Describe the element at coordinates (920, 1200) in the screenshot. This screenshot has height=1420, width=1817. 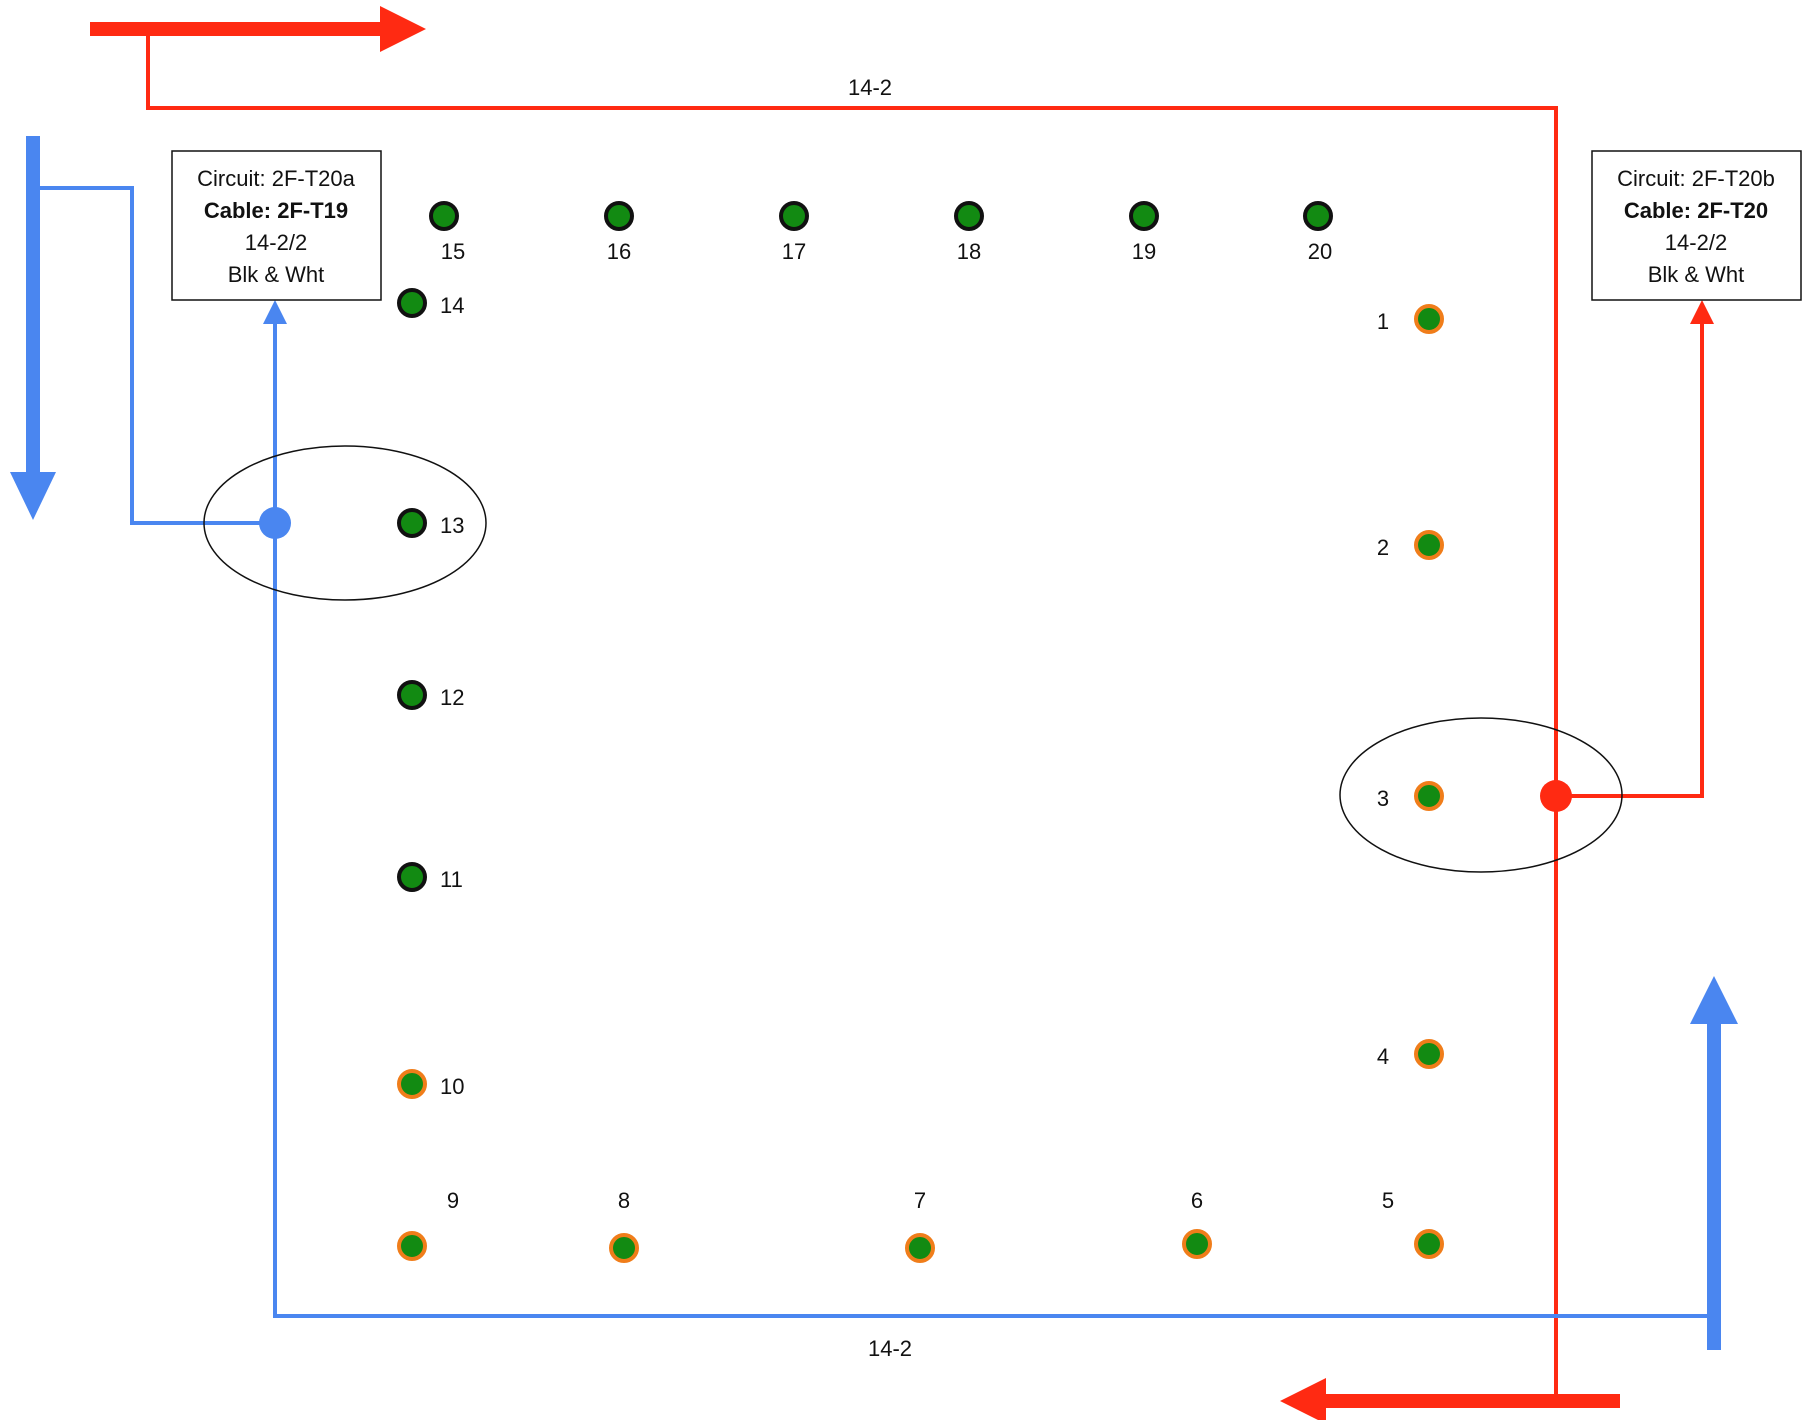
I see `fixture-label-7: 7` at that location.